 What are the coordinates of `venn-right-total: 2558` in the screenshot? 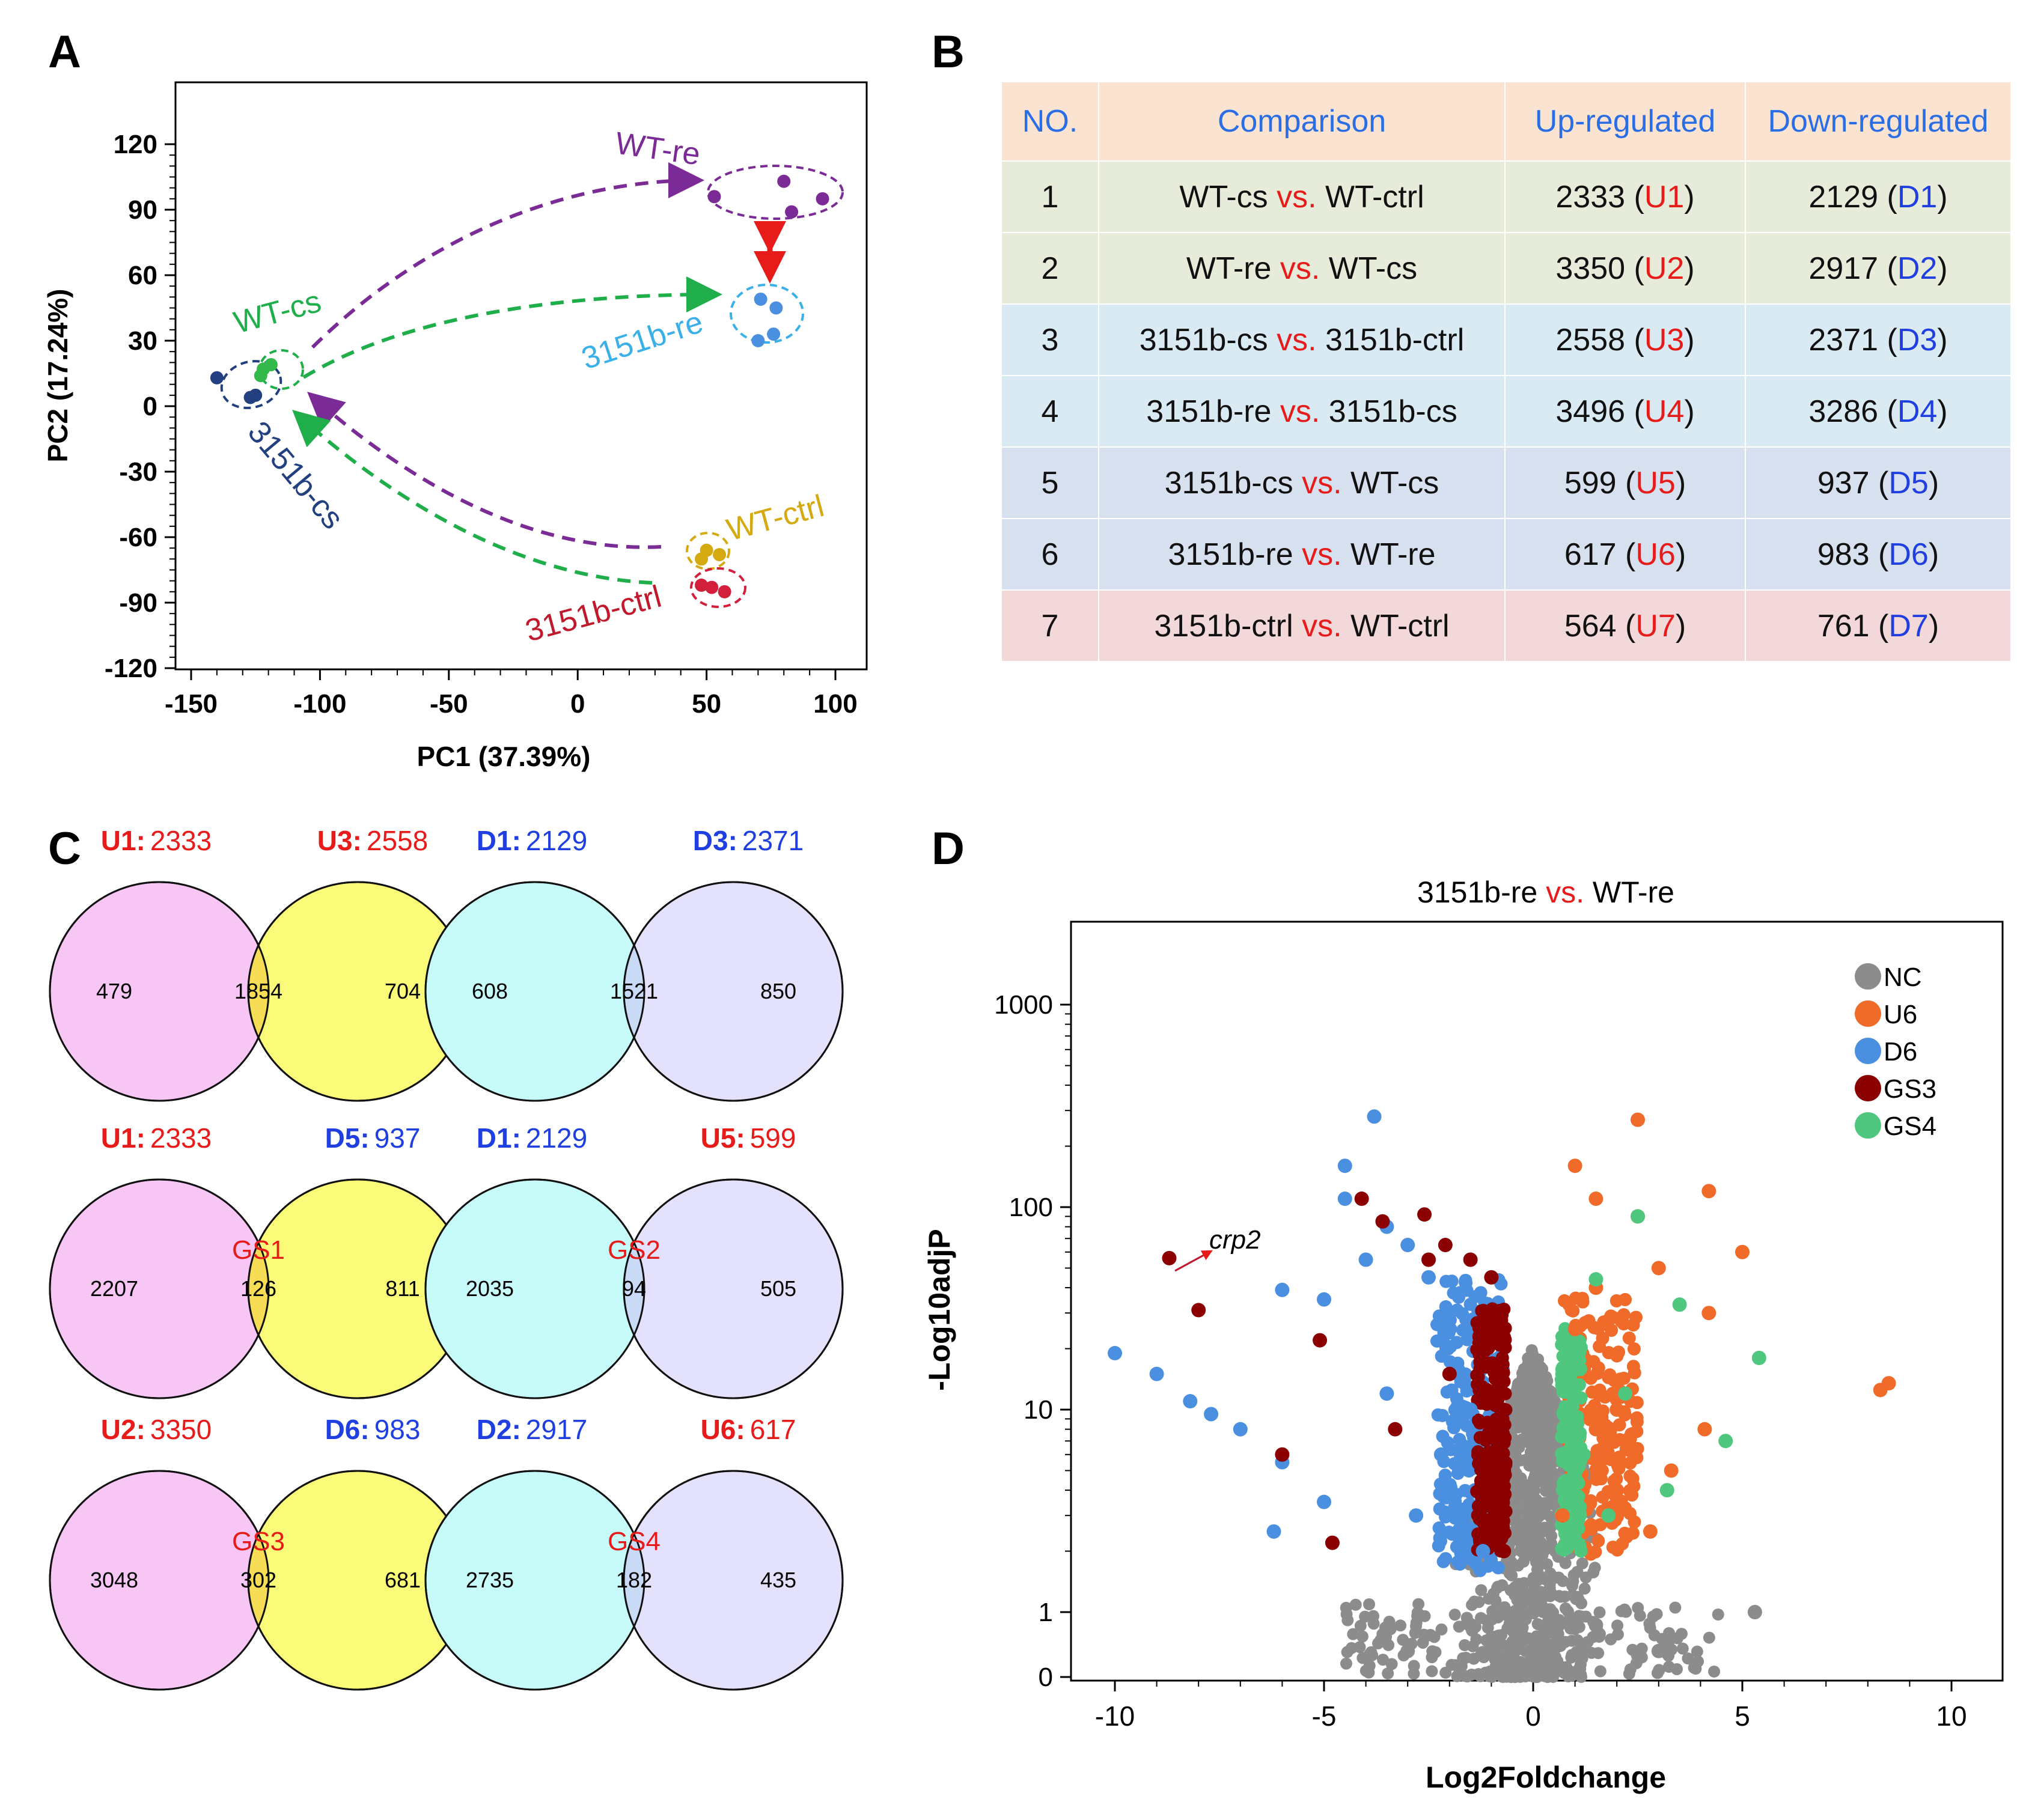 It's located at (397, 841).